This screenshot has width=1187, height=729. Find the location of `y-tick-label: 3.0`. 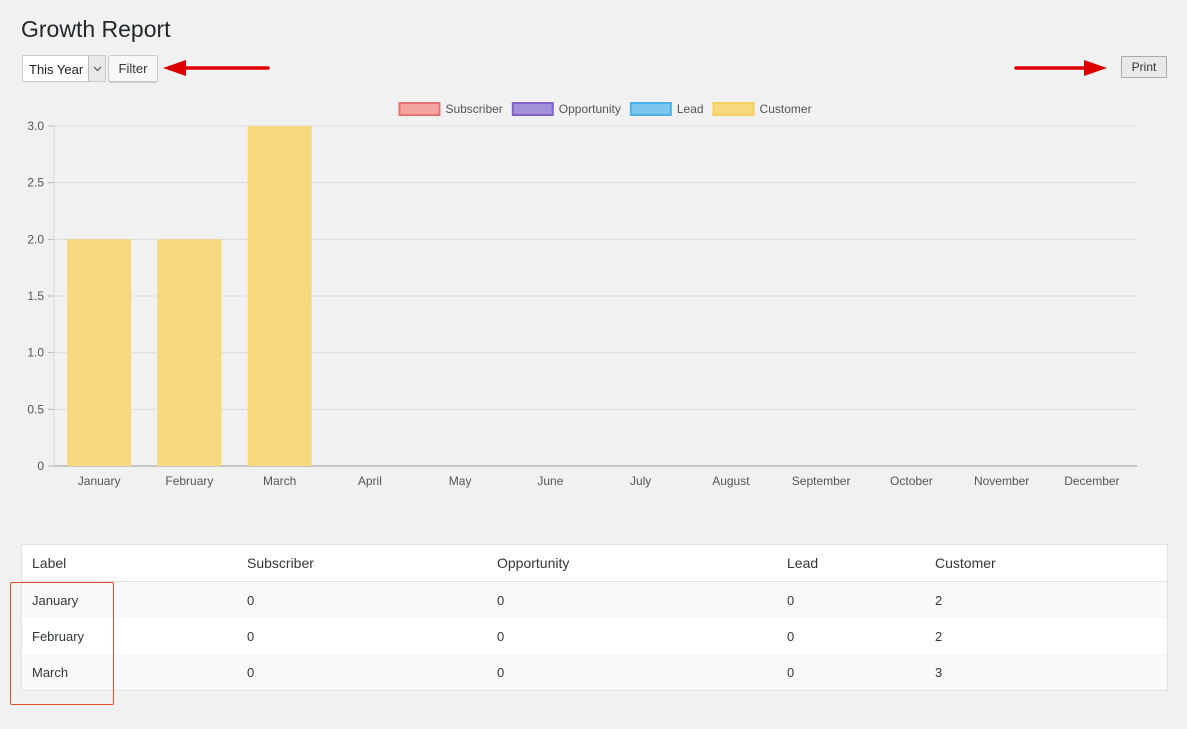

y-tick-label: 3.0 is located at coordinates (35, 126).